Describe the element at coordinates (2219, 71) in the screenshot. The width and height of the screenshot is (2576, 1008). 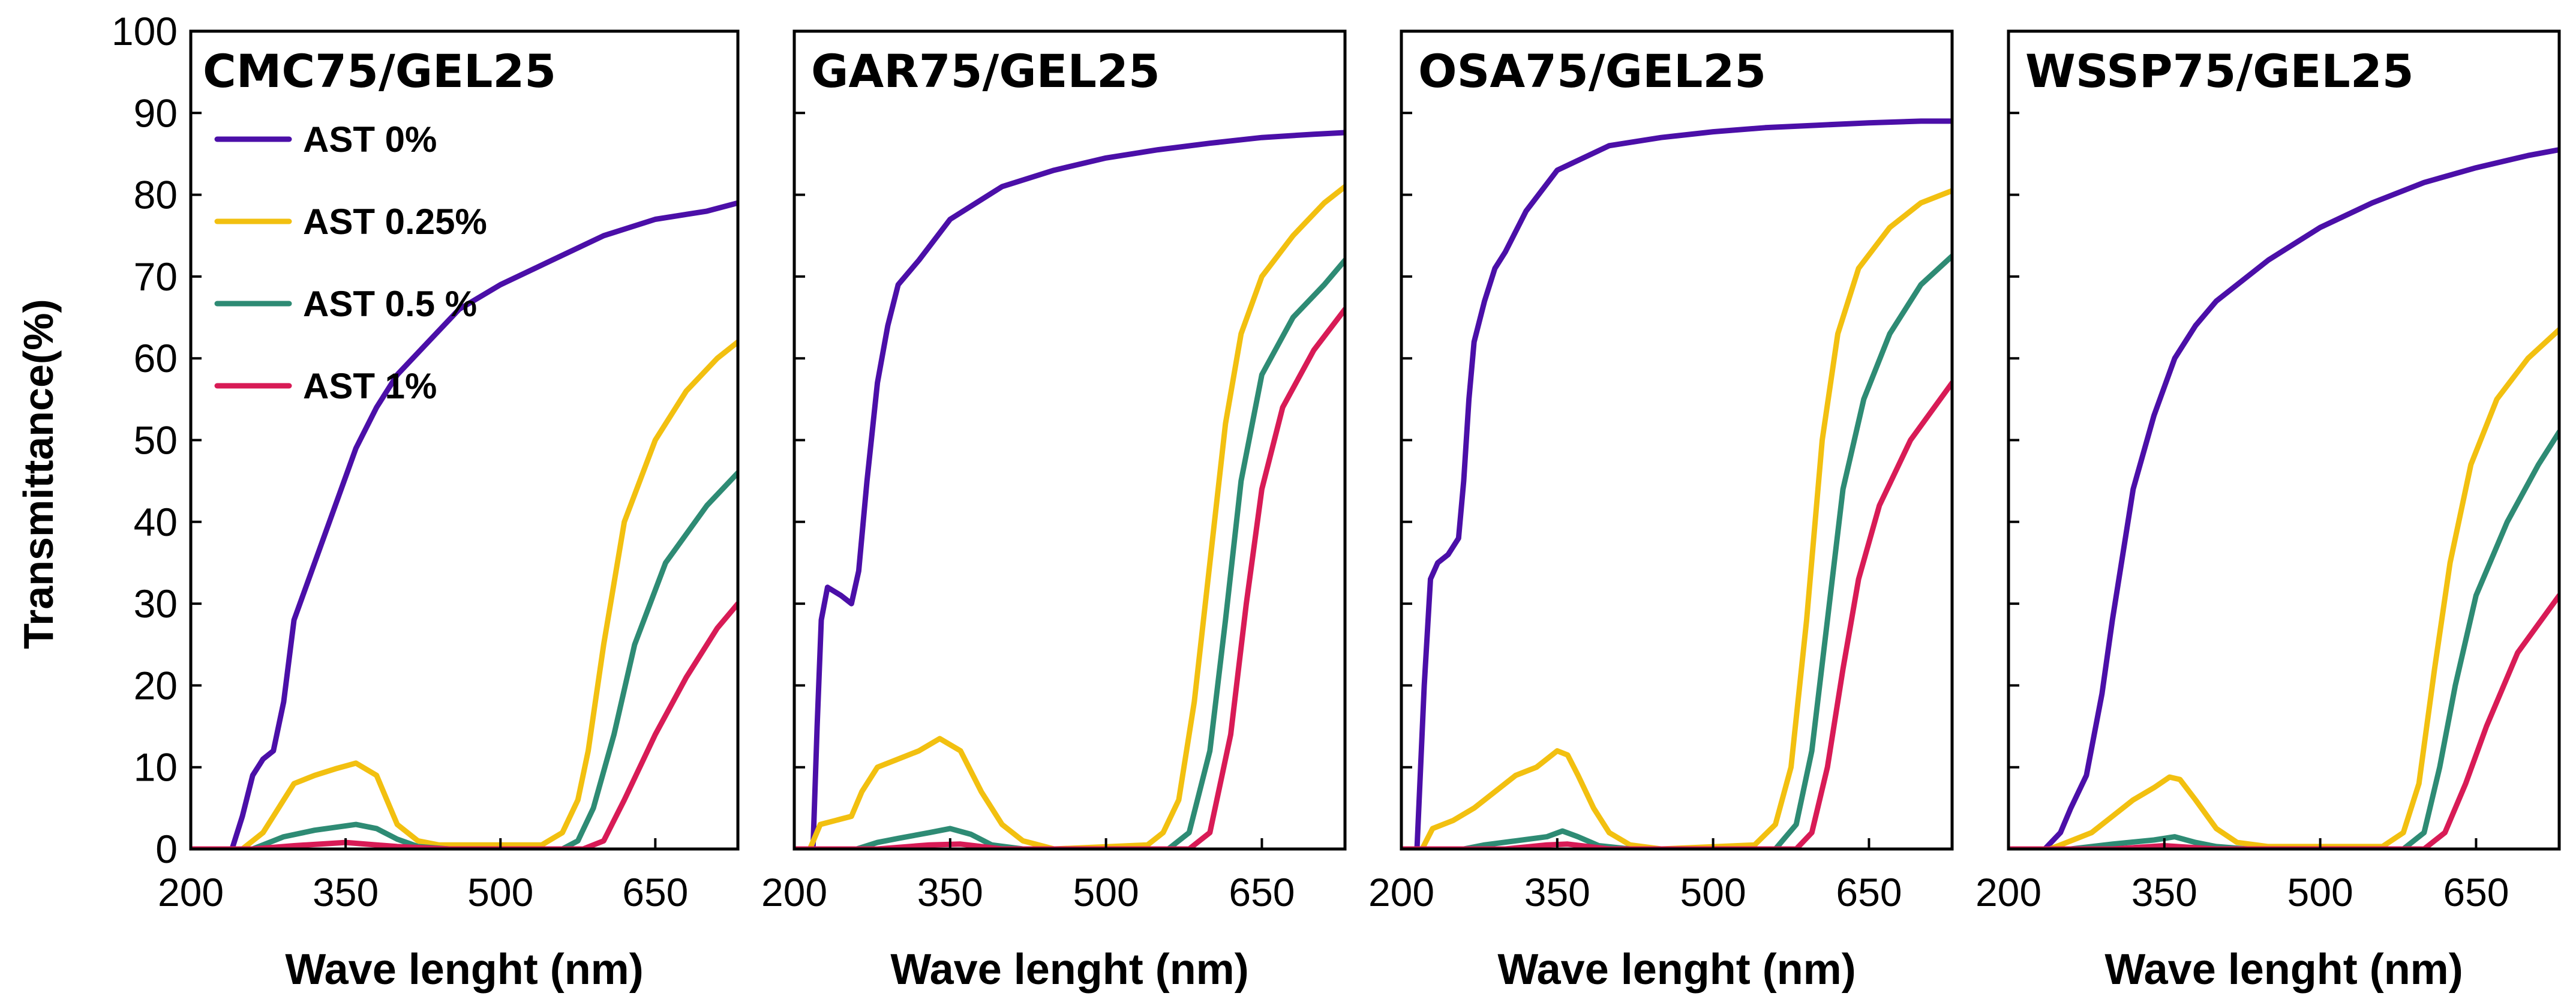
I see `panel-title: WSSP75/GEL25` at that location.